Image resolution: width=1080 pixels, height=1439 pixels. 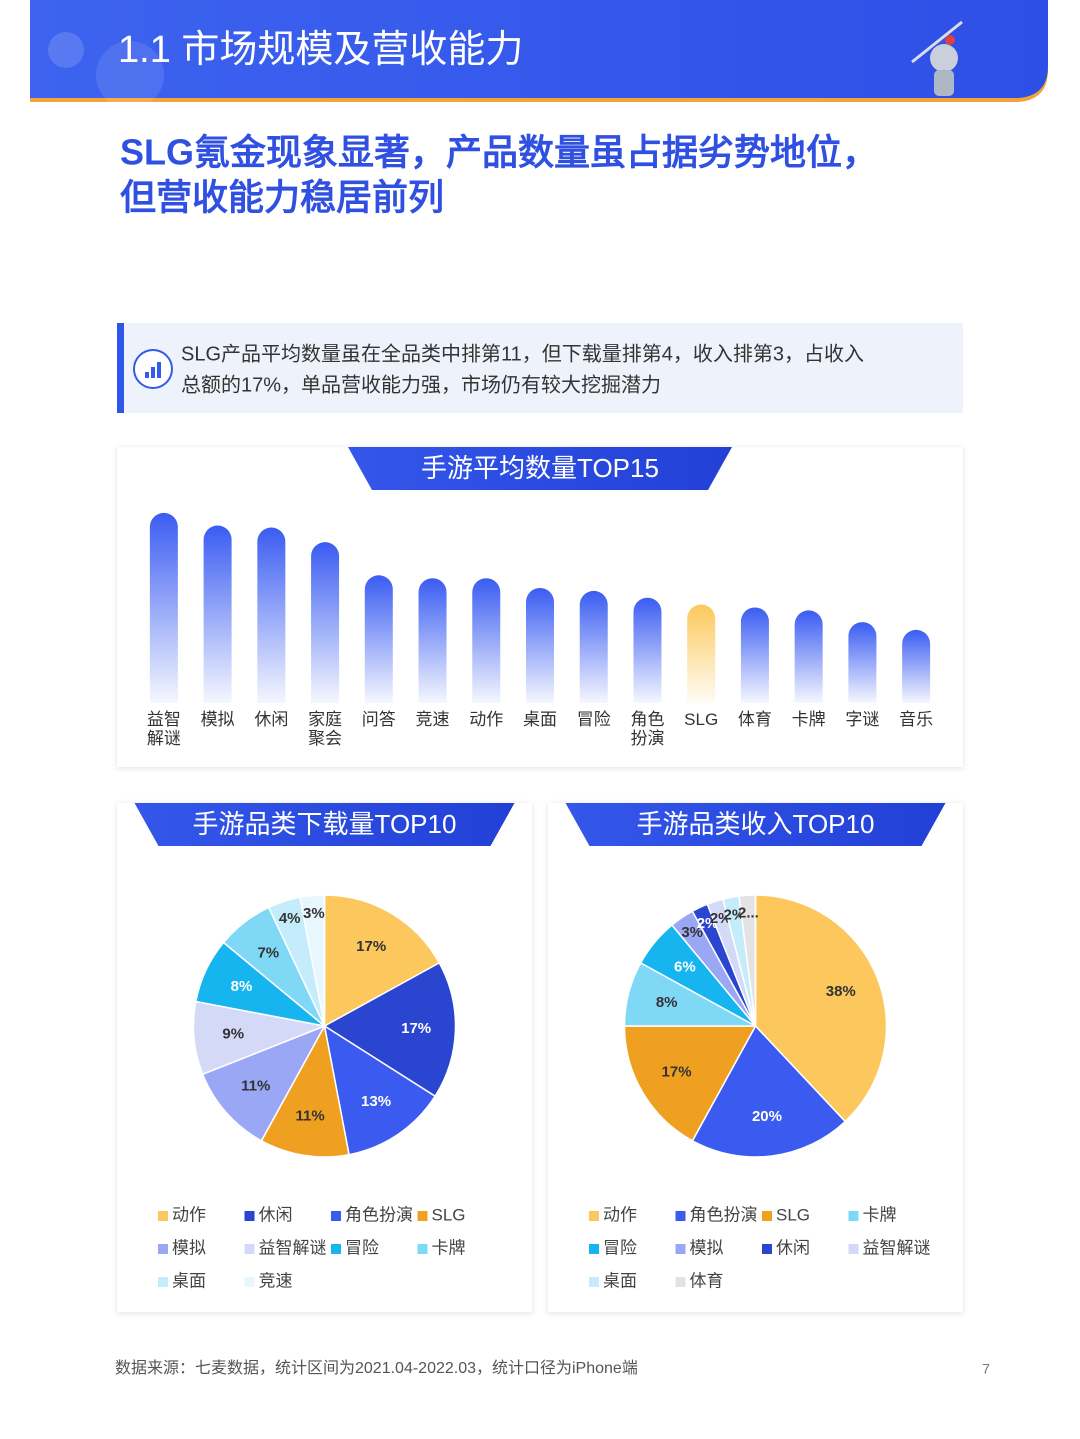 I want to click on x-tick-label: 益智解谜, so click(x=164, y=729).